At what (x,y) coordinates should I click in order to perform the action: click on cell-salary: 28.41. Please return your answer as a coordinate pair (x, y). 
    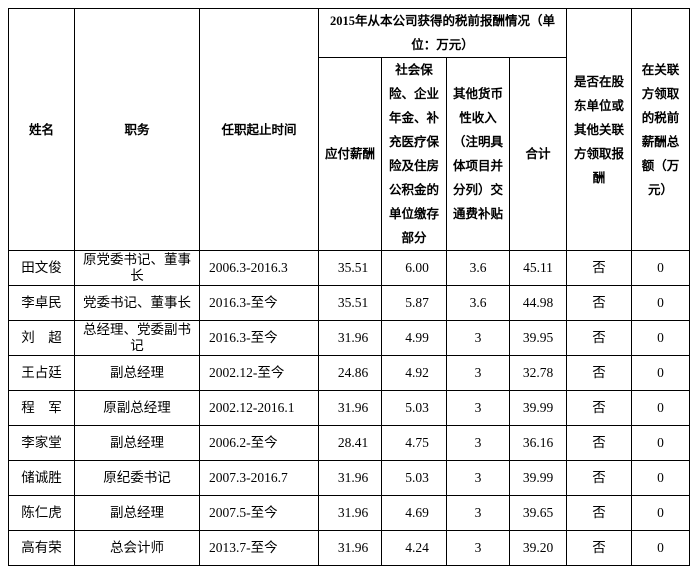
    Looking at the image, I should click on (350, 443).